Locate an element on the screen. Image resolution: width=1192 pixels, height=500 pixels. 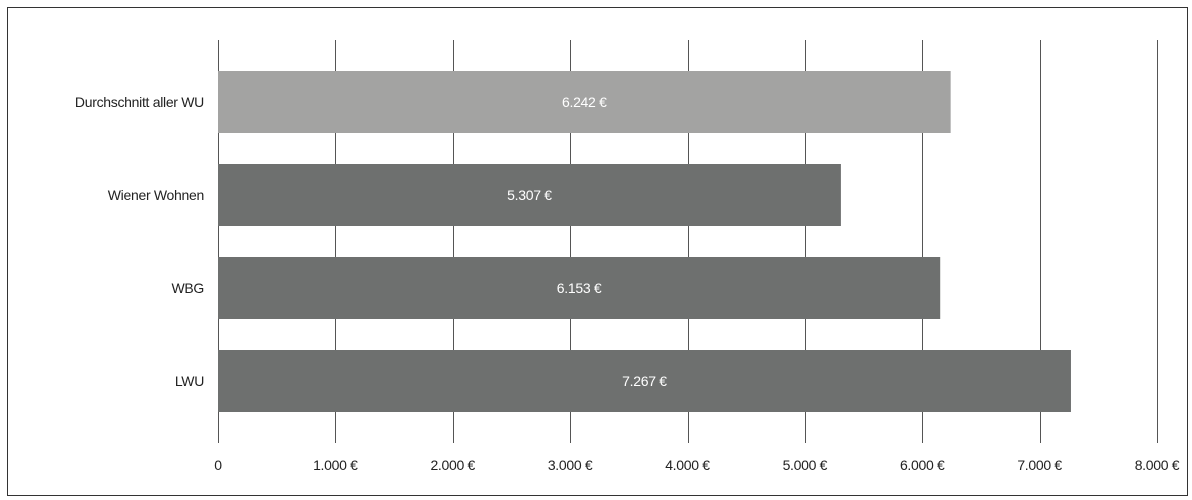
value-label: 6.242 € is located at coordinates (584, 102).